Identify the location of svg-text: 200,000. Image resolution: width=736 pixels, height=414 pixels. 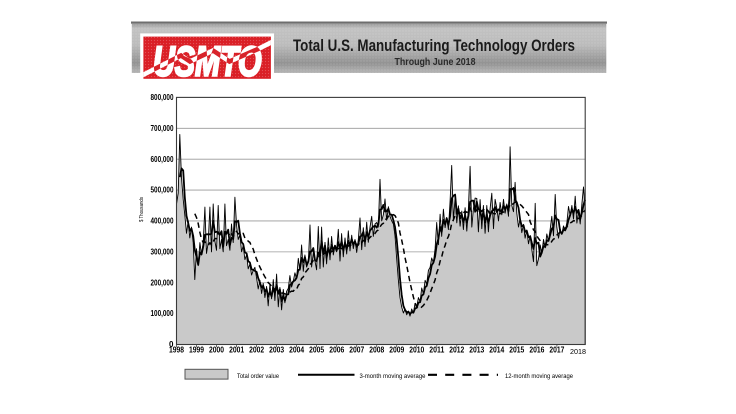
(162, 282).